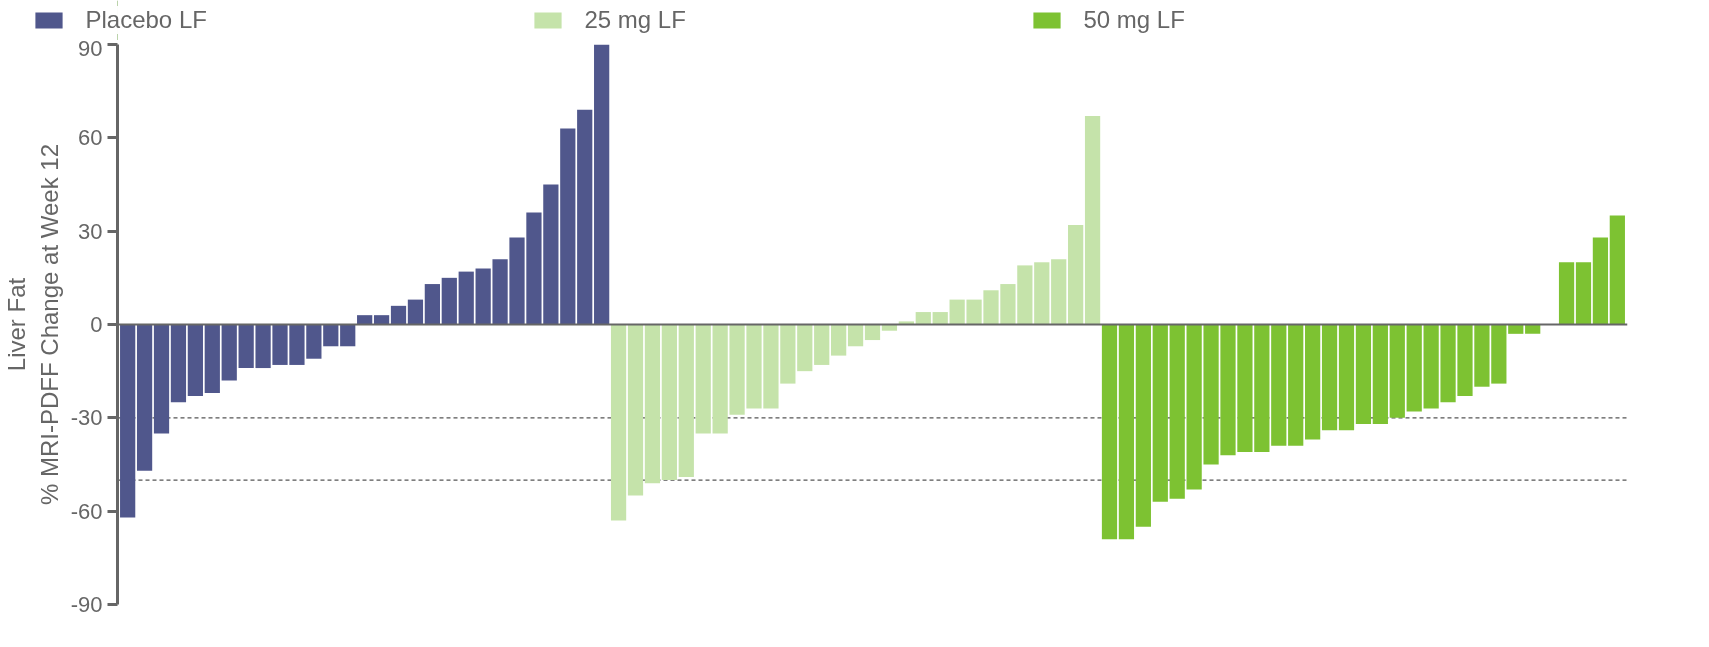  What do you see at coordinates (33, 324) in the screenshot?
I see `y-axis-title: Liver Fat % MRI-PDFF Change at Week 12` at bounding box center [33, 324].